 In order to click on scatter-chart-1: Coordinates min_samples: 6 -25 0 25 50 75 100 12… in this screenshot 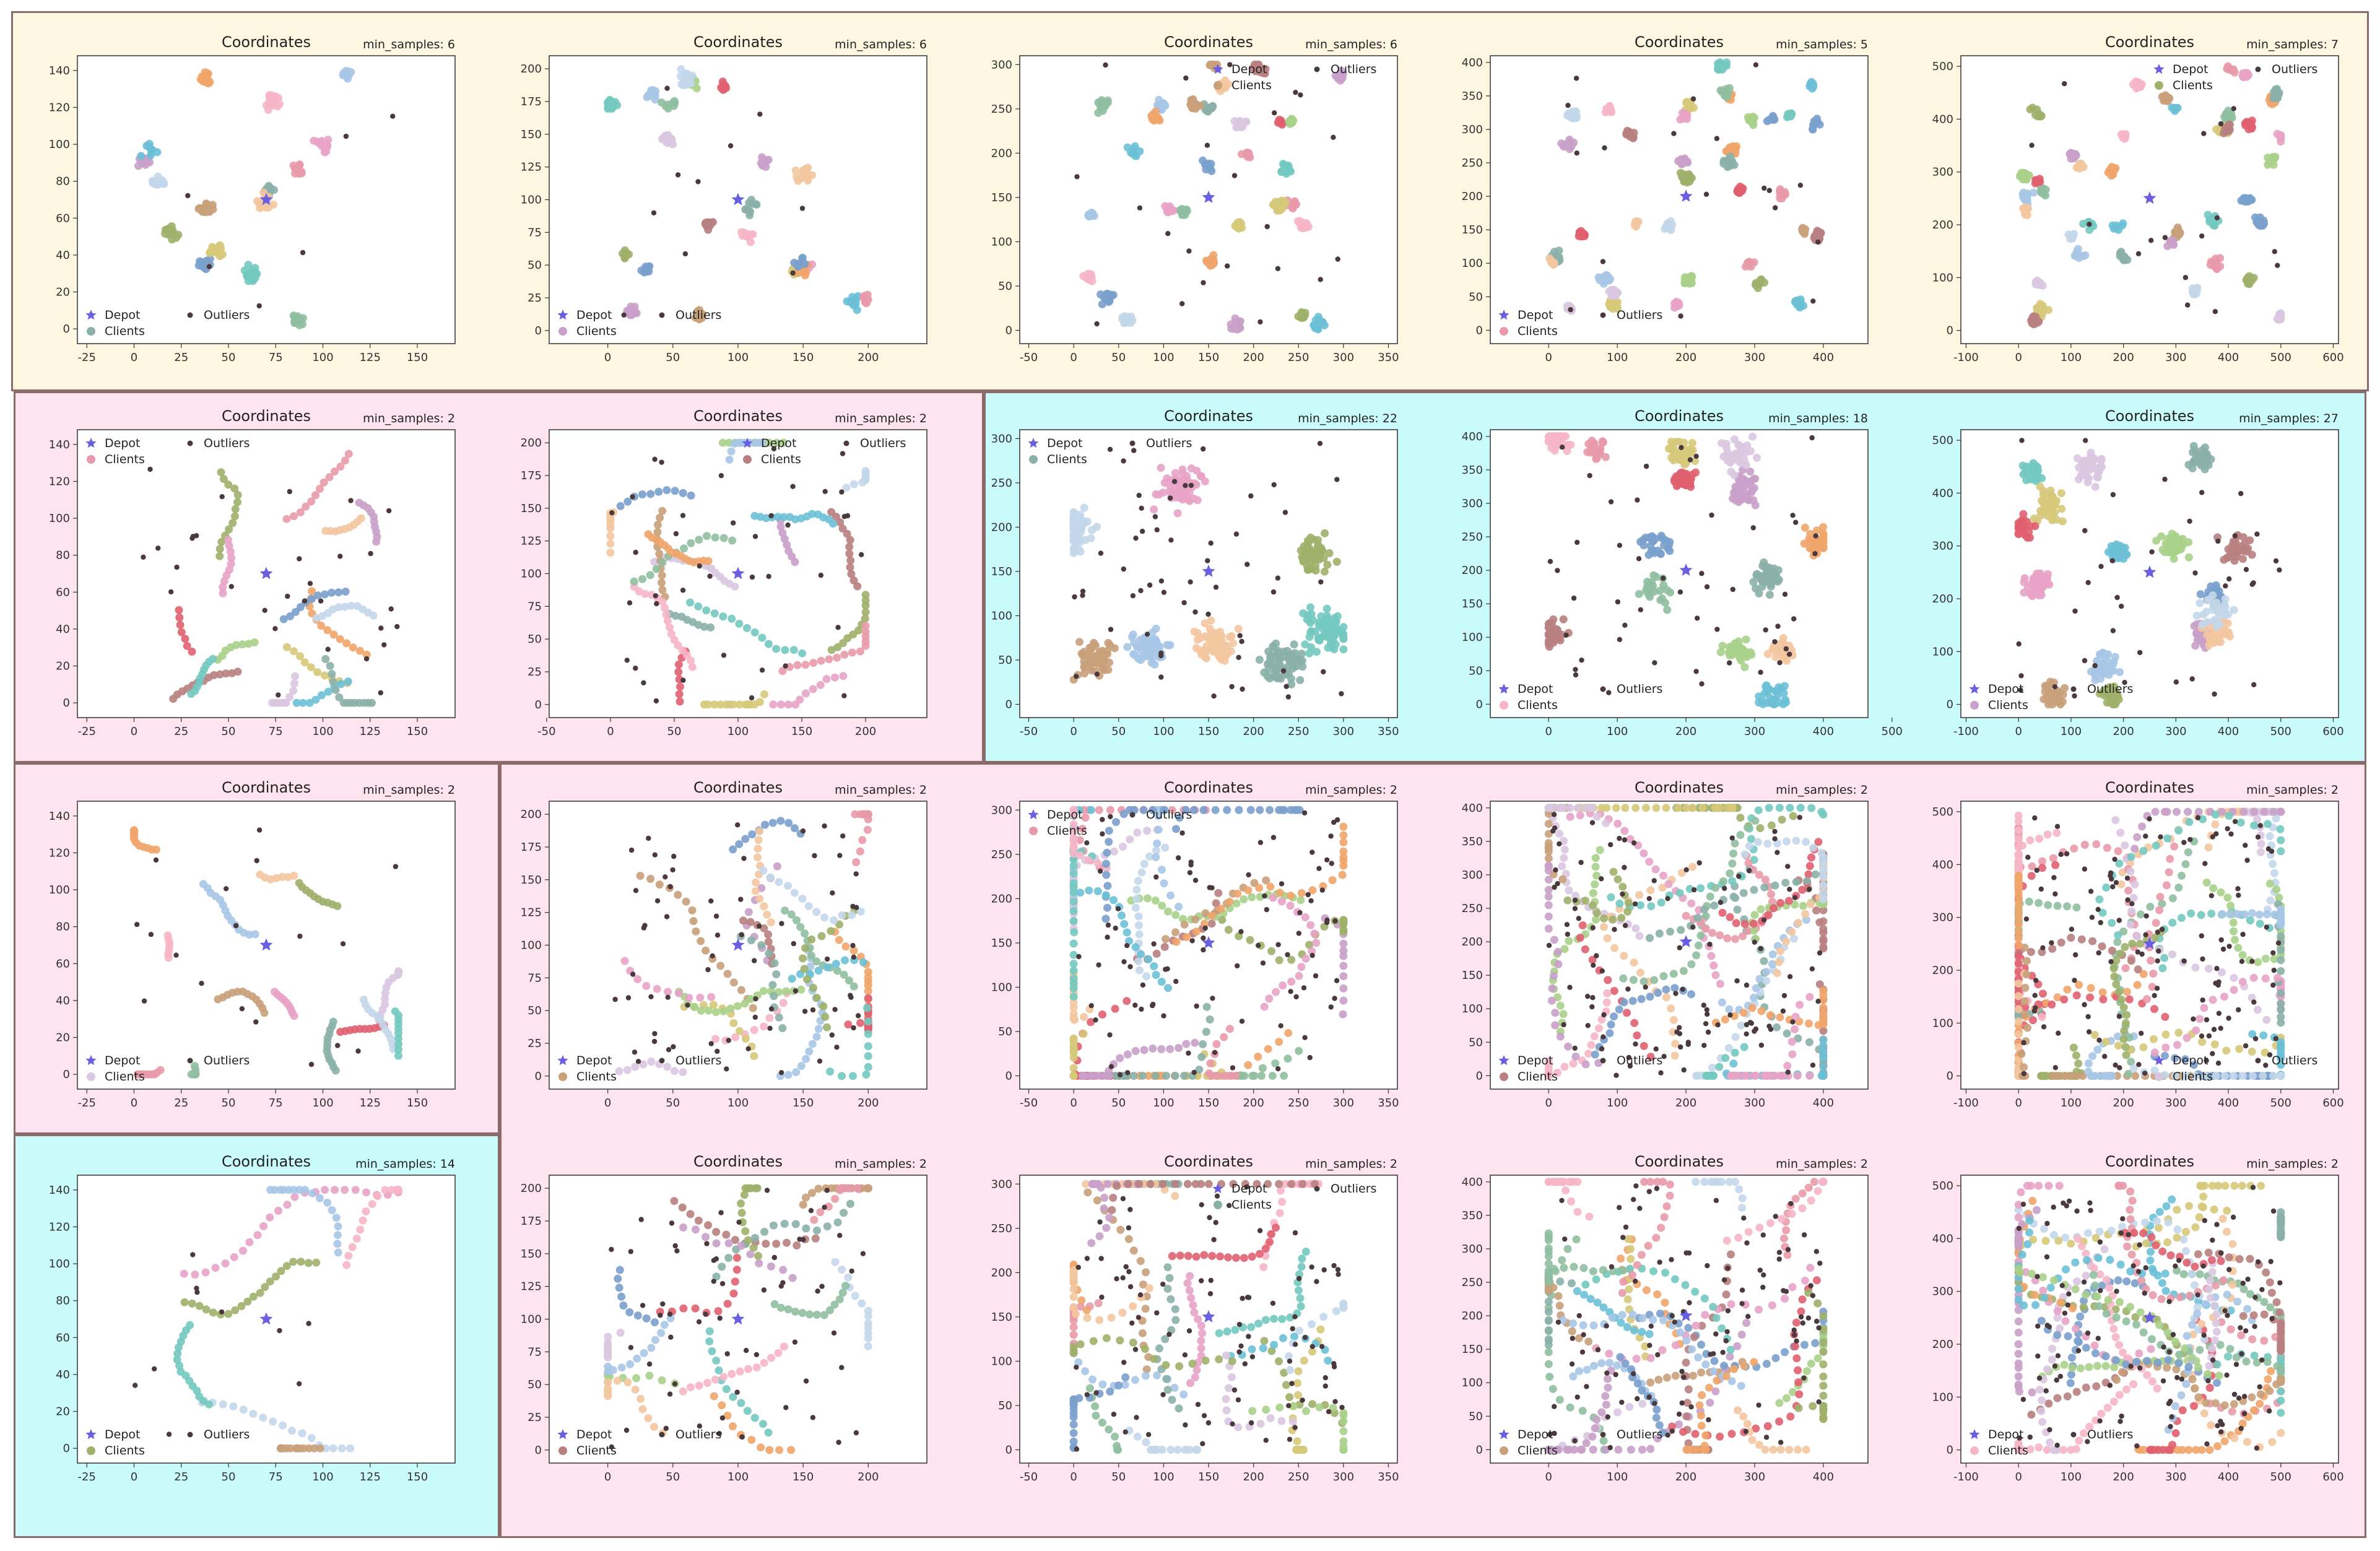, I will do `click(254, 208)`.